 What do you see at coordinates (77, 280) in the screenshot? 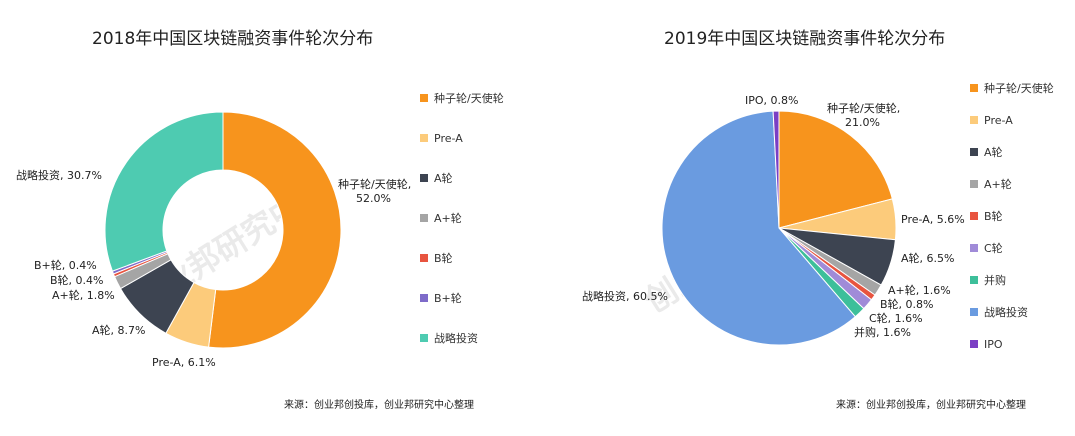
I see `slice-label-round-b: B轮, 0.4%` at bounding box center [77, 280].